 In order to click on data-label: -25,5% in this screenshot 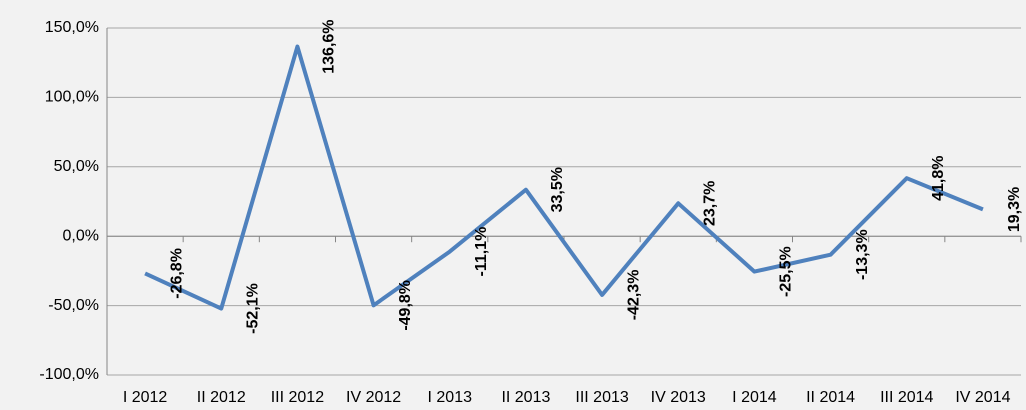, I will do `click(786, 271)`.